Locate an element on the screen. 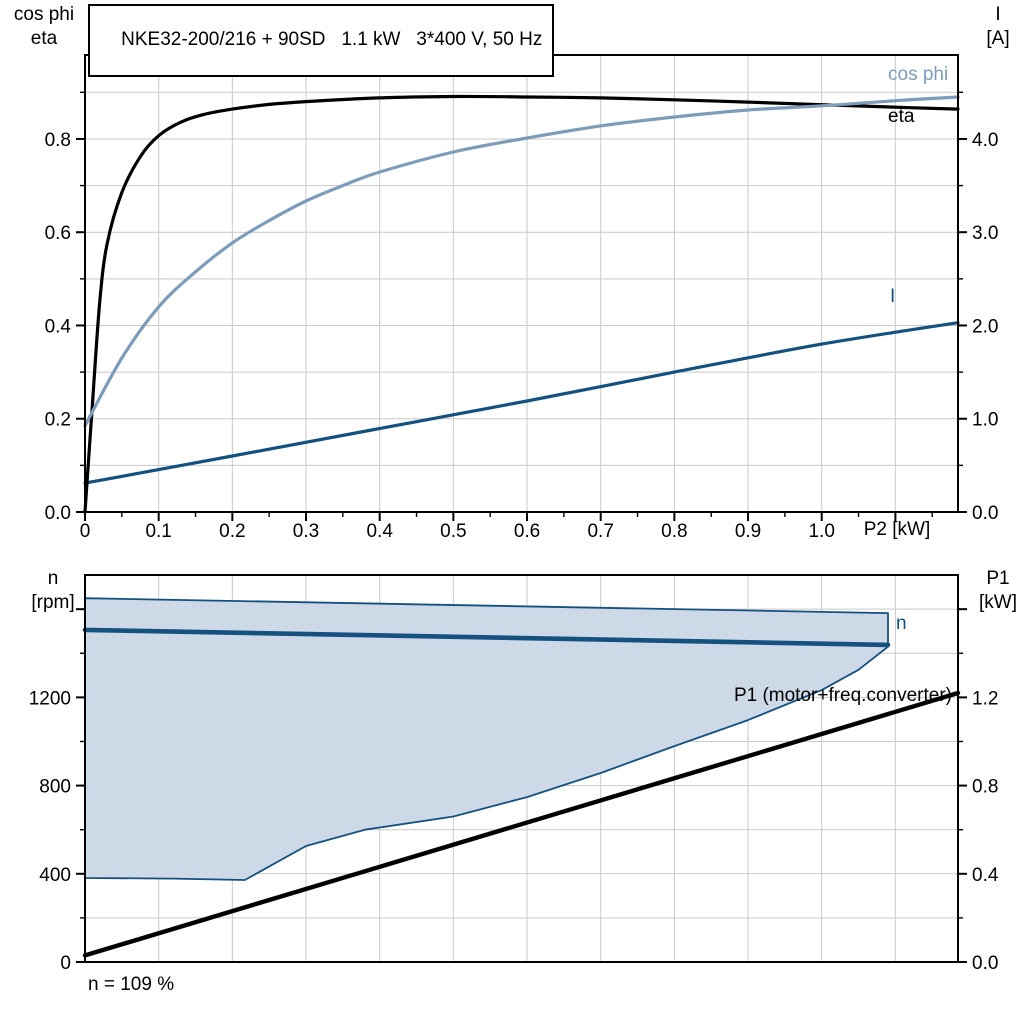 This screenshot has height=1024, width=1024. x-tick-label: 0.4 is located at coordinates (379, 531).